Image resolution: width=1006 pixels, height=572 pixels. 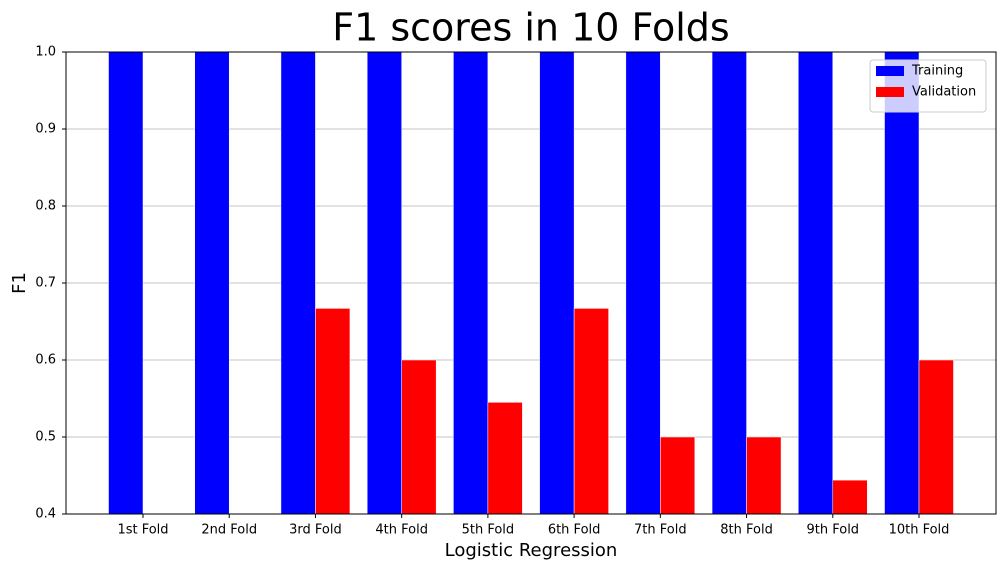 I want to click on x-tick-label: 3rd Fold, so click(x=315, y=530).